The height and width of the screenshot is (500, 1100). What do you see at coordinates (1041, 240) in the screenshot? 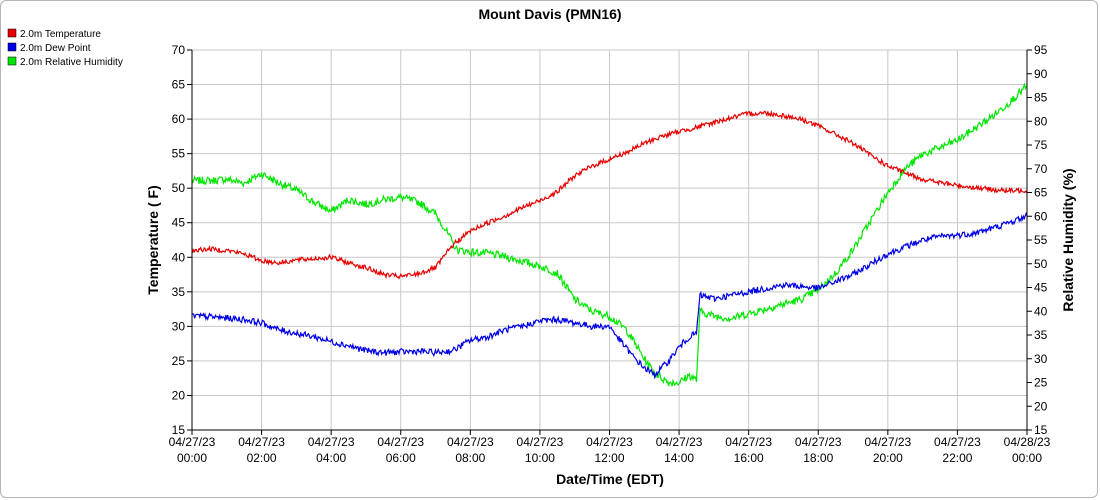
I see `y-right-tick-label: 55` at bounding box center [1041, 240].